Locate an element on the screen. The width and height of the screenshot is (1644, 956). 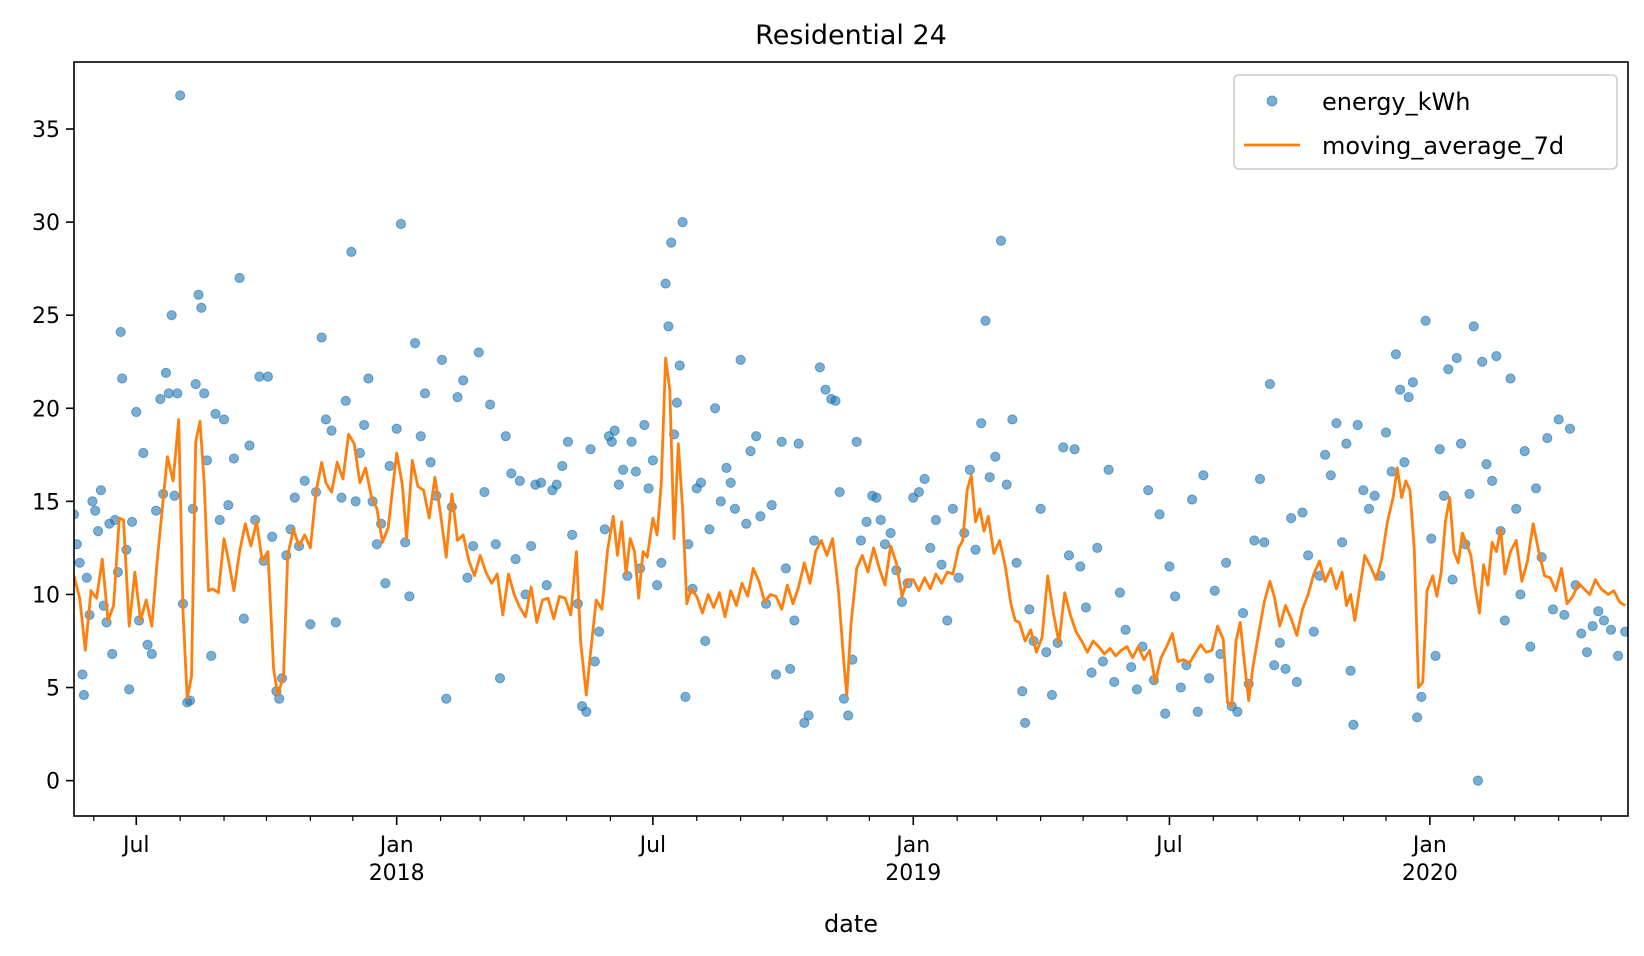
legend: energy_kWh moving_average_7d is located at coordinates (1425, 122).